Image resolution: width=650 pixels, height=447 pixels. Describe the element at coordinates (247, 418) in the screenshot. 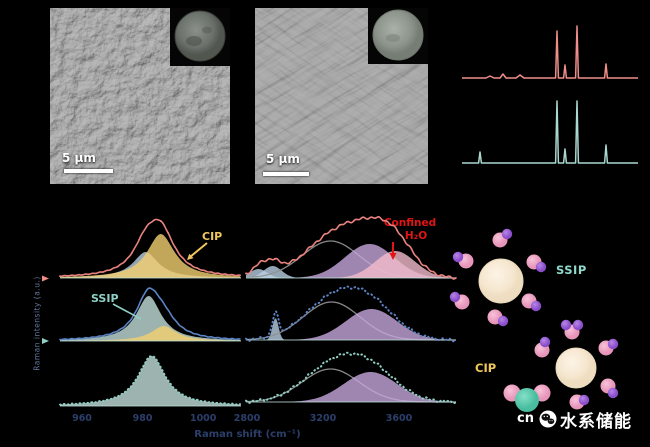

I see `x-tick-label: 2800` at that location.